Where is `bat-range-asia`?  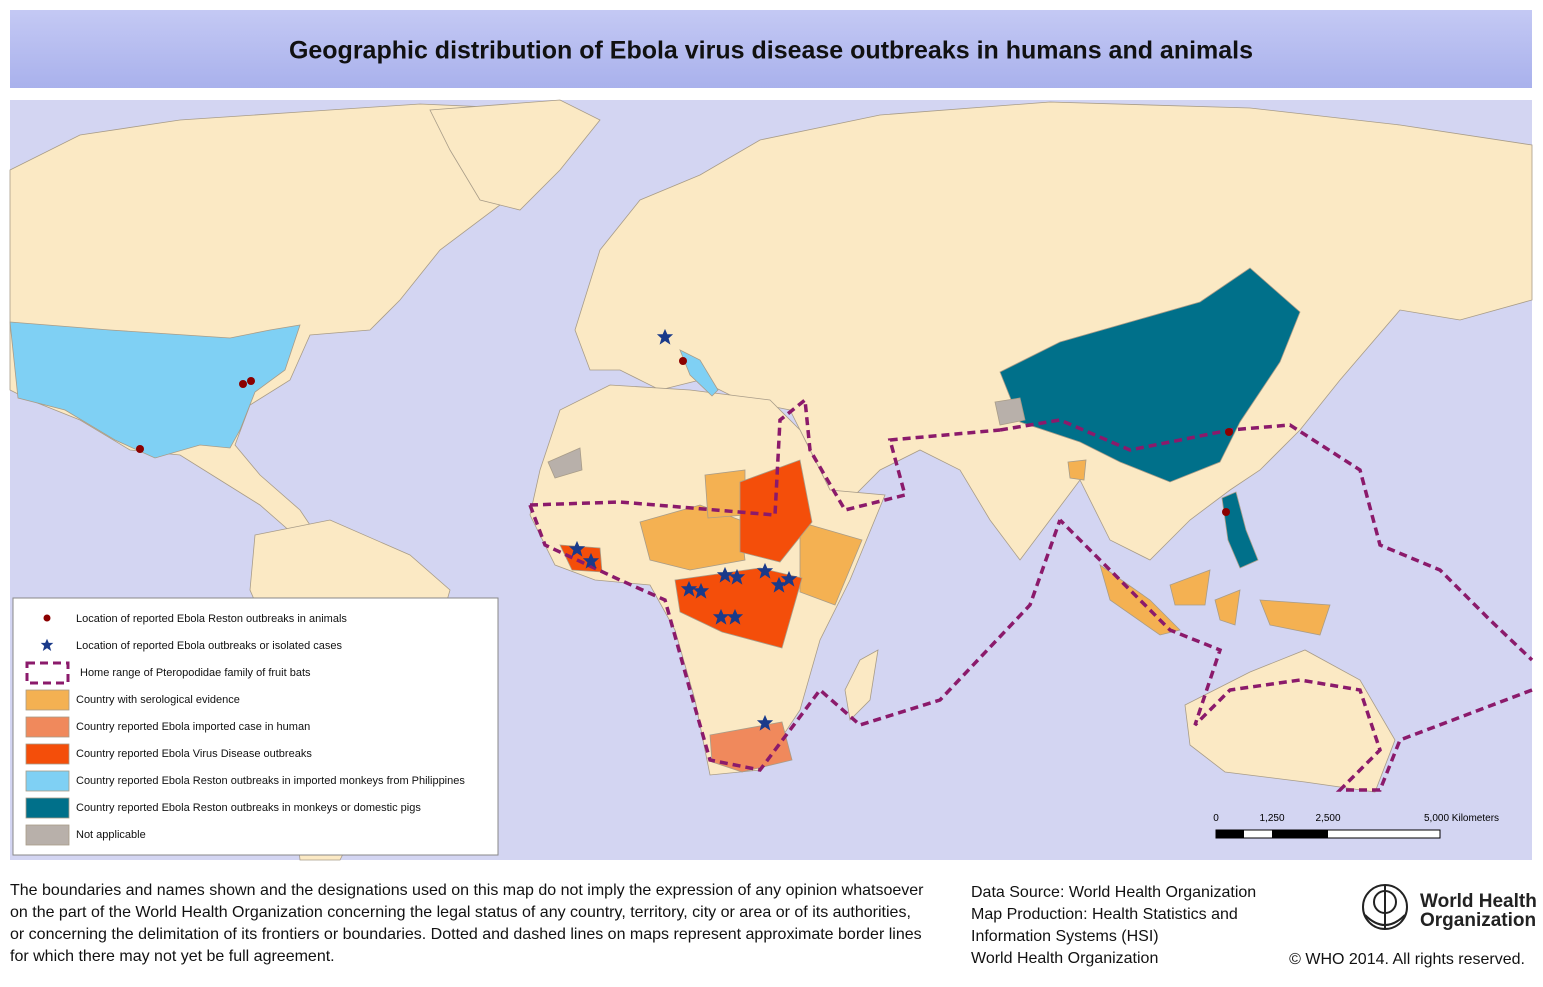 bat-range-asia is located at coordinates (1266, 605).